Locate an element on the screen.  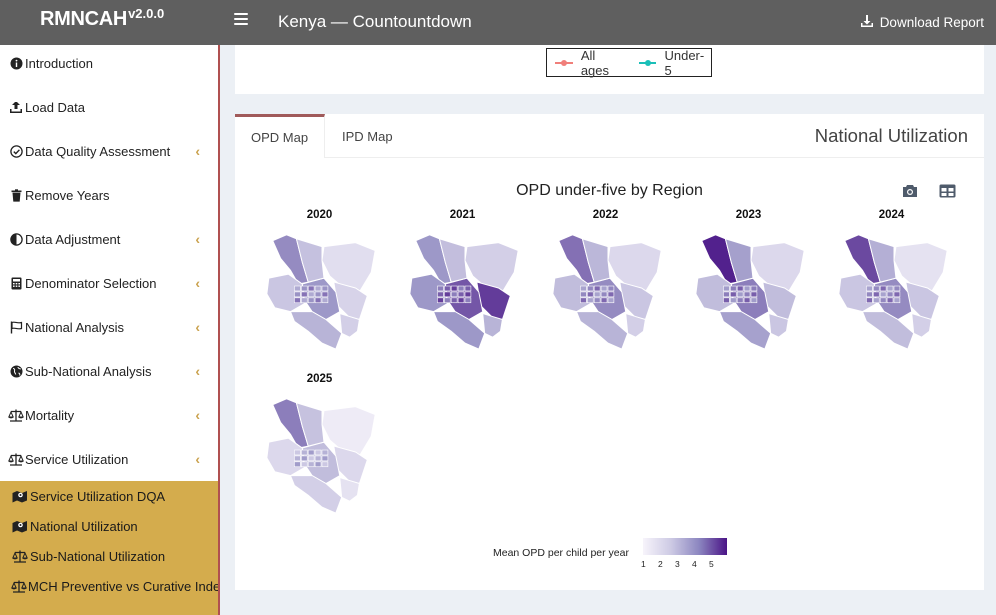
submenu-item: National Utilization is located at coordinates (109, 526).